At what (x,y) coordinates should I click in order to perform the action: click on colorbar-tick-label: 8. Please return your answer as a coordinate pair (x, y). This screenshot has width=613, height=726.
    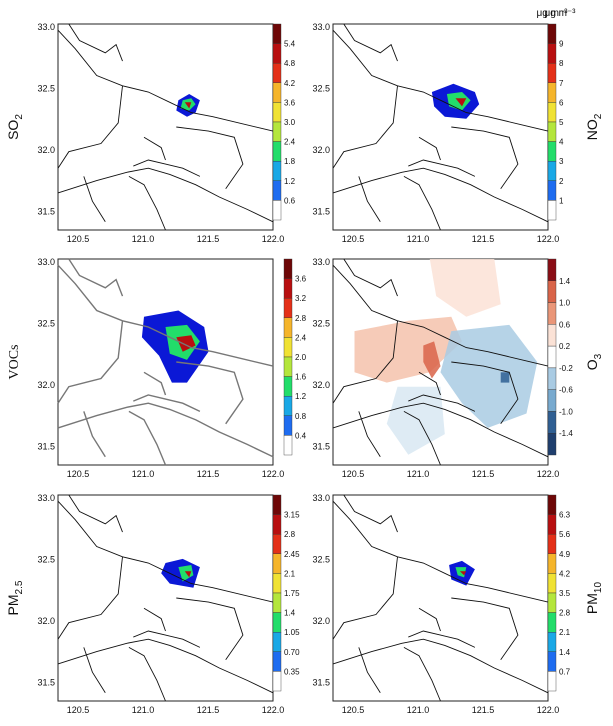
    Looking at the image, I should click on (561, 63).